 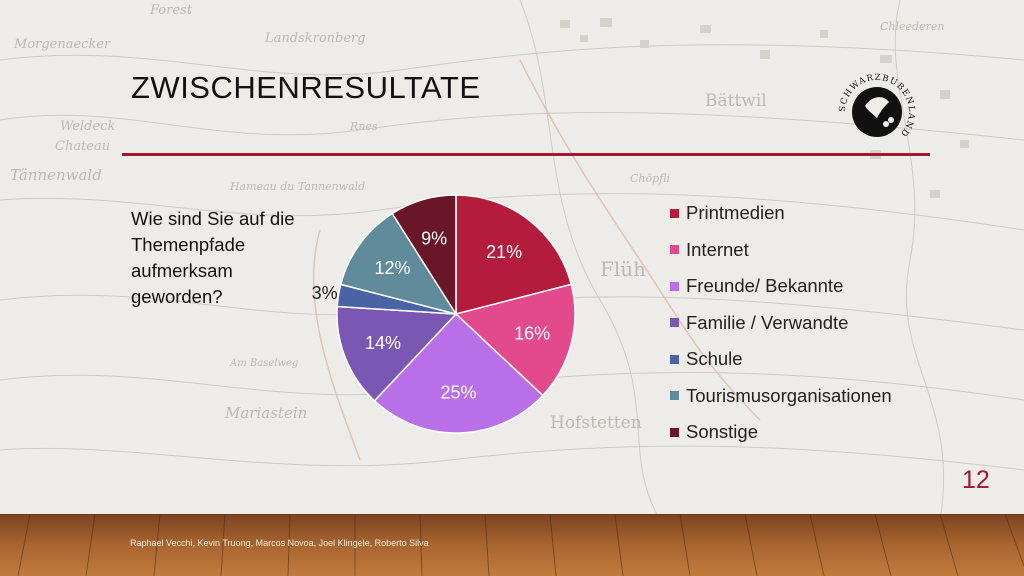 What do you see at coordinates (781, 250) in the screenshot?
I see `legend-item: Internet` at bounding box center [781, 250].